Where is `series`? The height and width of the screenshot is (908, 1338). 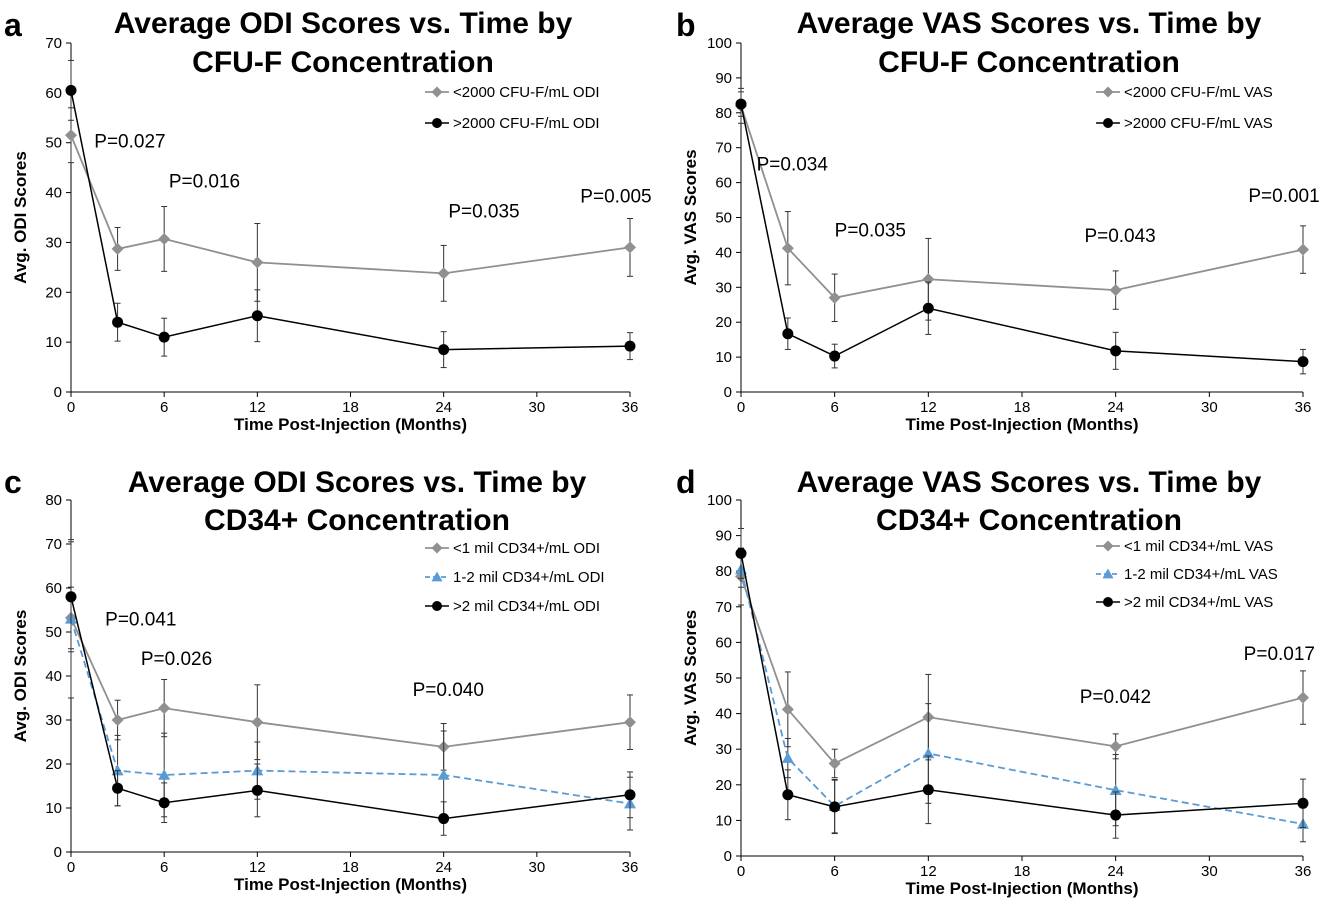 series is located at coordinates (1022, 683).